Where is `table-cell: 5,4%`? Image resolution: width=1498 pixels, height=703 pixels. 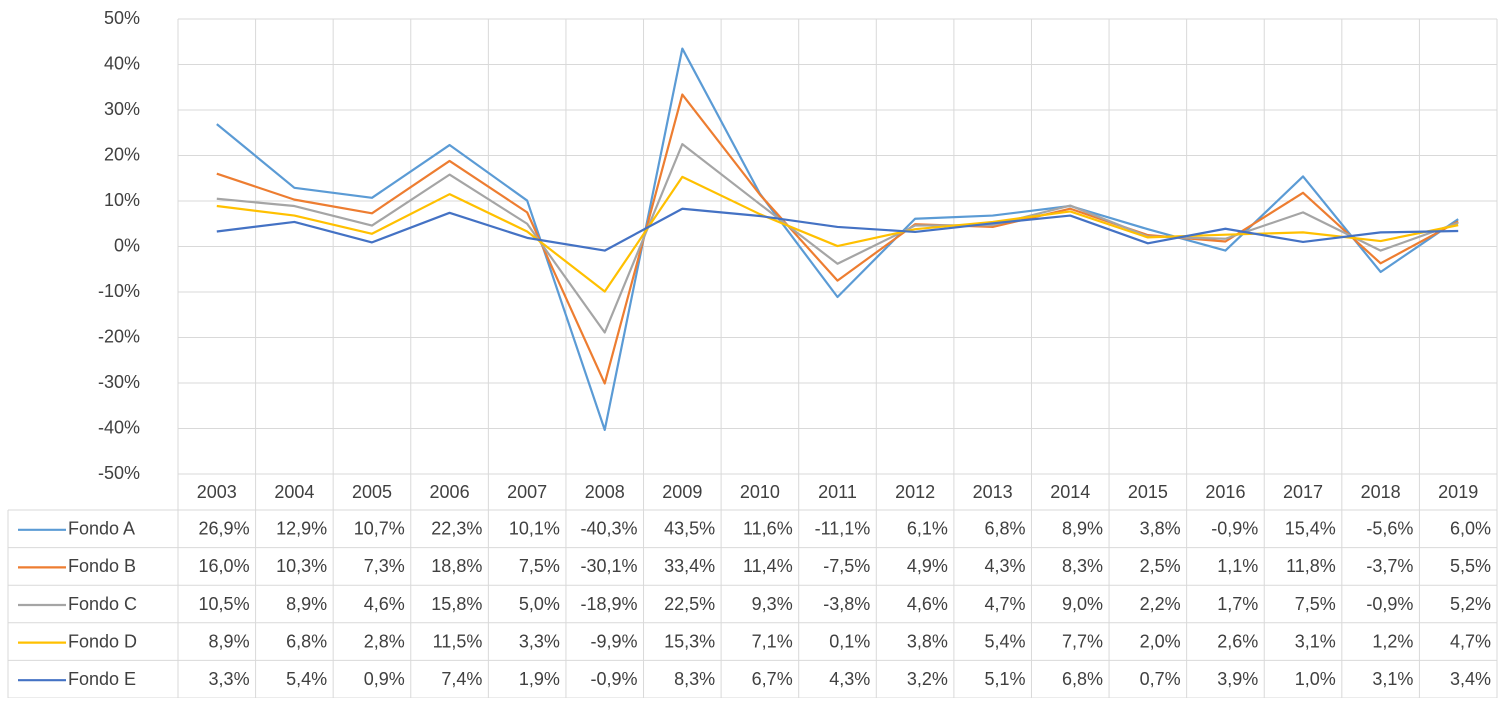
table-cell: 5,4% is located at coordinates (1004, 641).